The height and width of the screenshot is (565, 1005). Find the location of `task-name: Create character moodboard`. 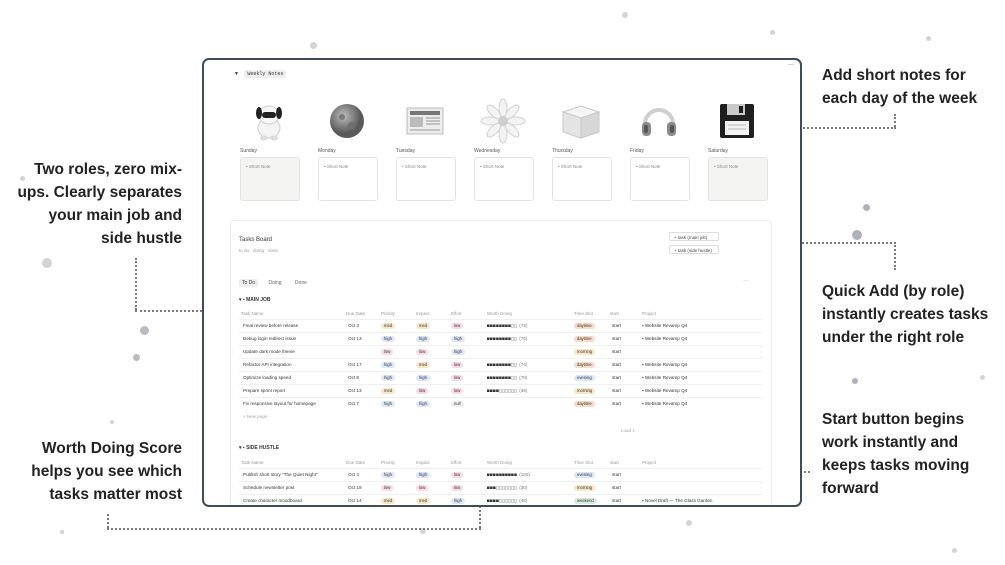

task-name: Create character moodboard is located at coordinates (272, 500).